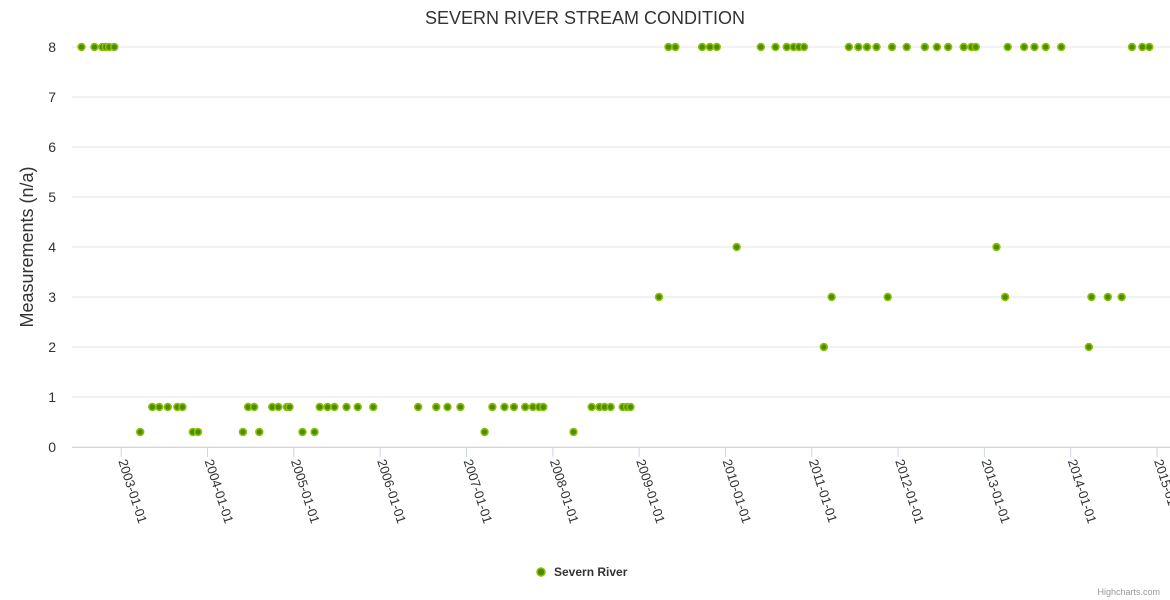 This screenshot has width=1170, height=600. I want to click on credits-link: Highcharts.com, so click(1128, 592).